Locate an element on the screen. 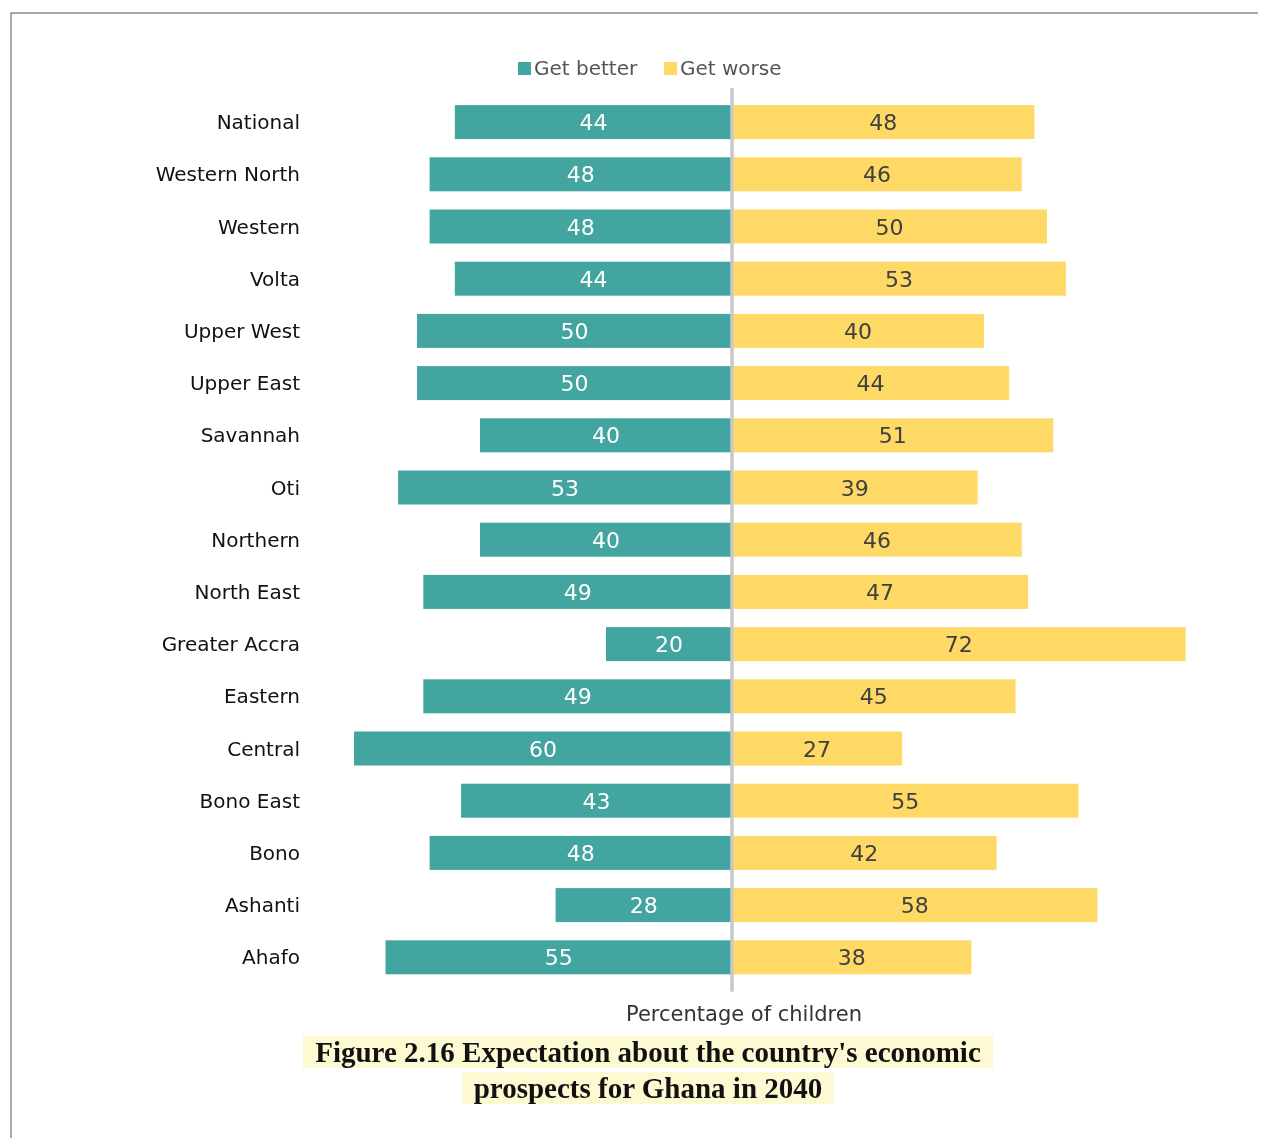 The width and height of the screenshot is (1267, 1142). y-tick-label: Bono is located at coordinates (274, 852).